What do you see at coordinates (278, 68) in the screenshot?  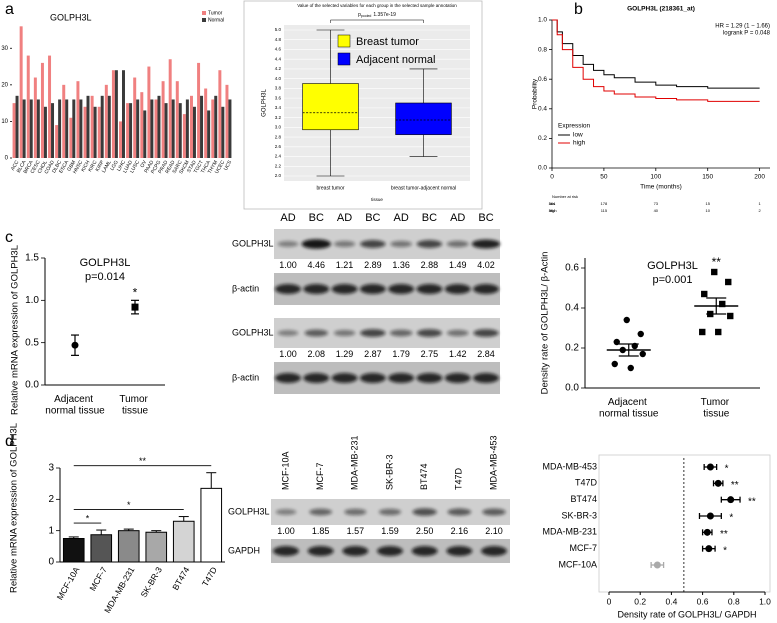 I see `y-tick-label: 4.2` at bounding box center [278, 68].